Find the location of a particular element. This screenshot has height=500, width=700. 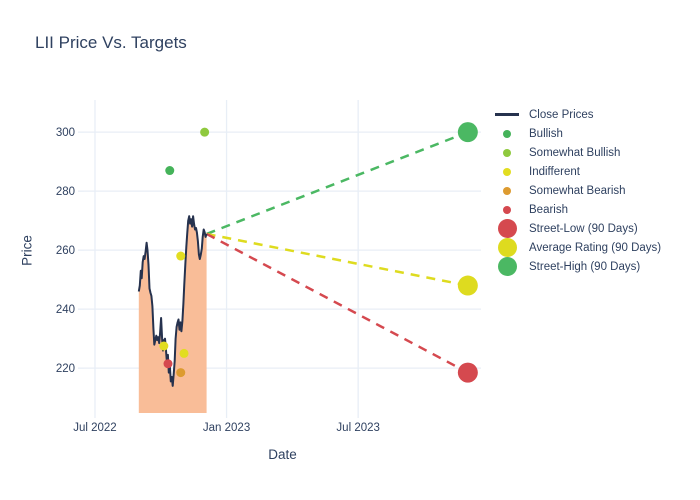

y-tick-label: 240 is located at coordinates (65, 310).